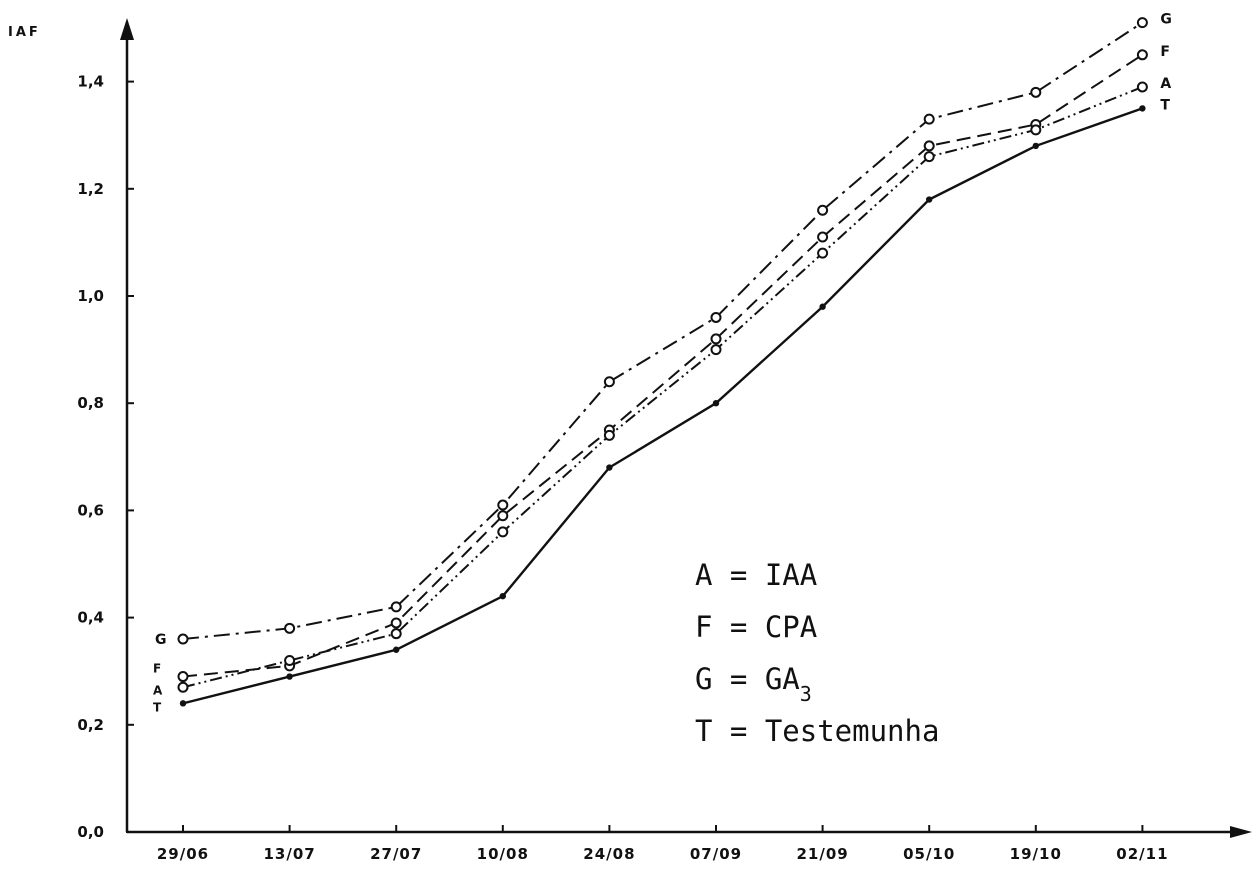 This screenshot has width=1255, height=872. I want to click on y-tick-label: 0,0, so click(90, 832).